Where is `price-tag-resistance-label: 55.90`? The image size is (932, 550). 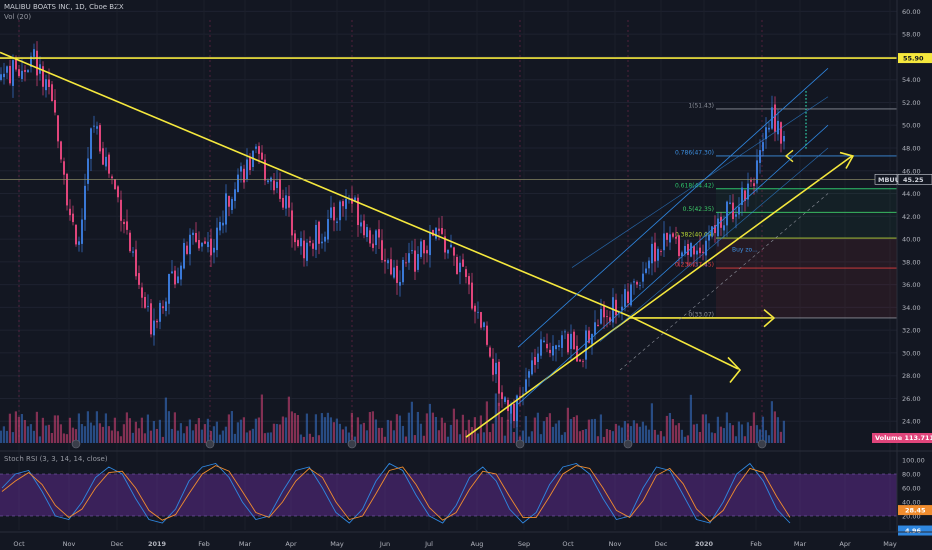 price-tag-resistance-label: 55.90 is located at coordinates (913, 59).